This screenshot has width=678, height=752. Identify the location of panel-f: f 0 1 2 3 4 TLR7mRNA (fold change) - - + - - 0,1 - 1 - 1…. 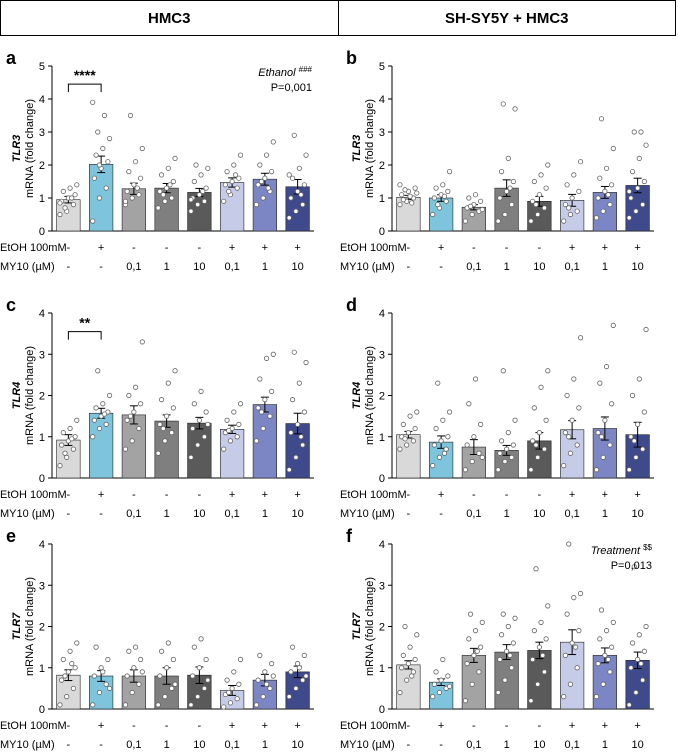
(497, 638).